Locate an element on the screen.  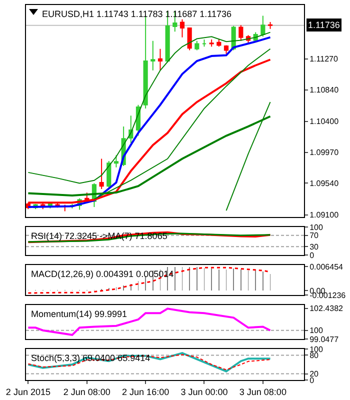
y-tick-label: 1.11270 is located at coordinates (324, 59).